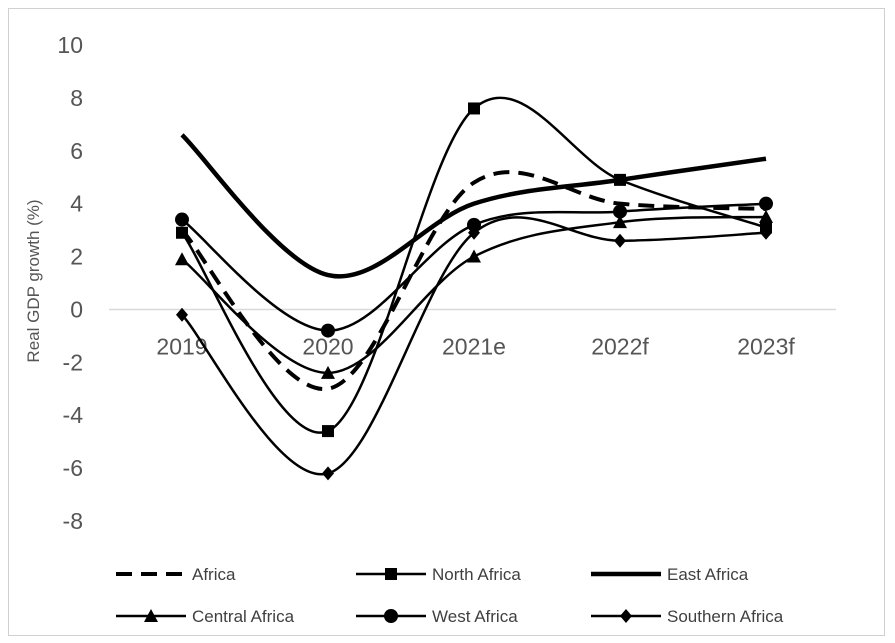  I want to click on y-tick-label: 6, so click(76, 151).